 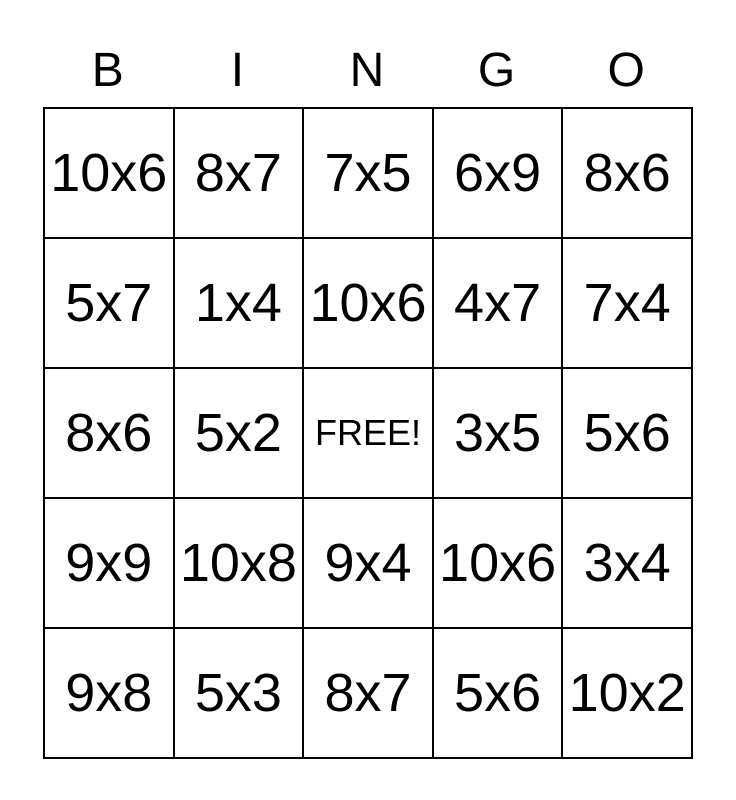 What do you see at coordinates (626, 70) in the screenshot?
I see `header-letter-o: O` at bounding box center [626, 70].